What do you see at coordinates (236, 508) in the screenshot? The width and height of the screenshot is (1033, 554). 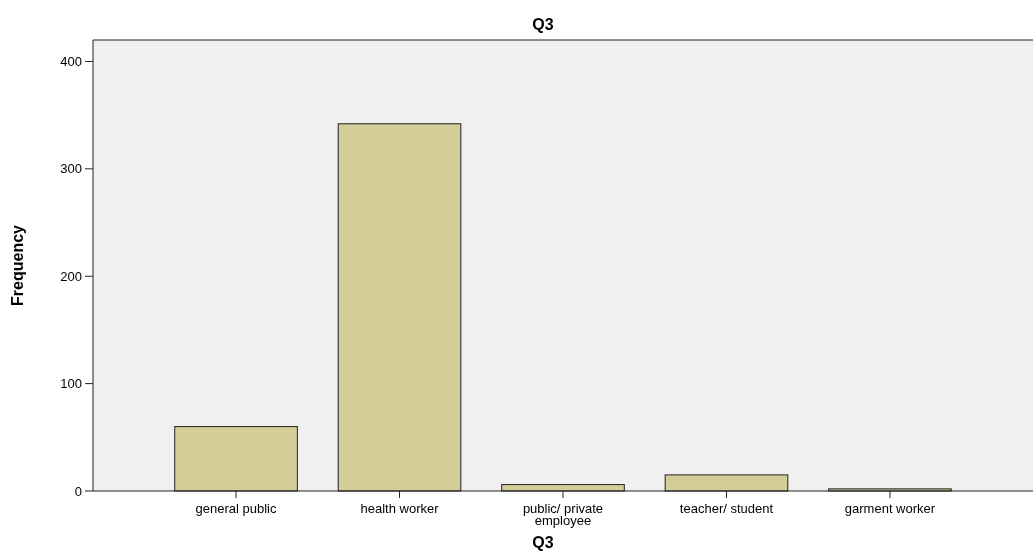 I see `x-tick-label: general public` at bounding box center [236, 508].